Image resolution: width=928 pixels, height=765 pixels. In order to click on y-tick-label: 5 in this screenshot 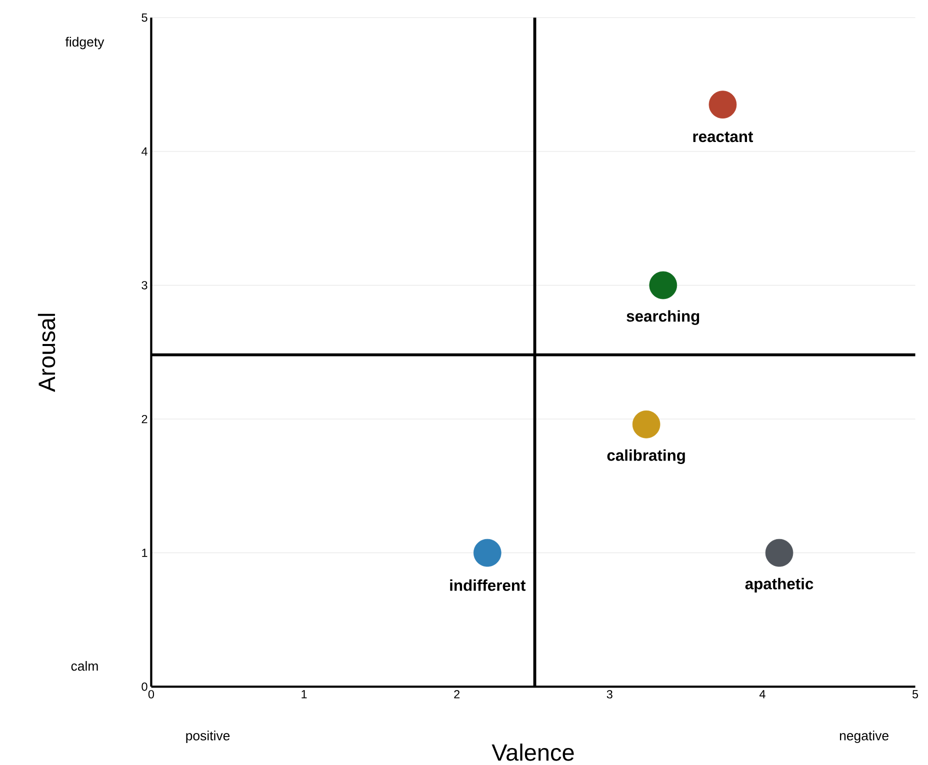, I will do `click(145, 18)`.